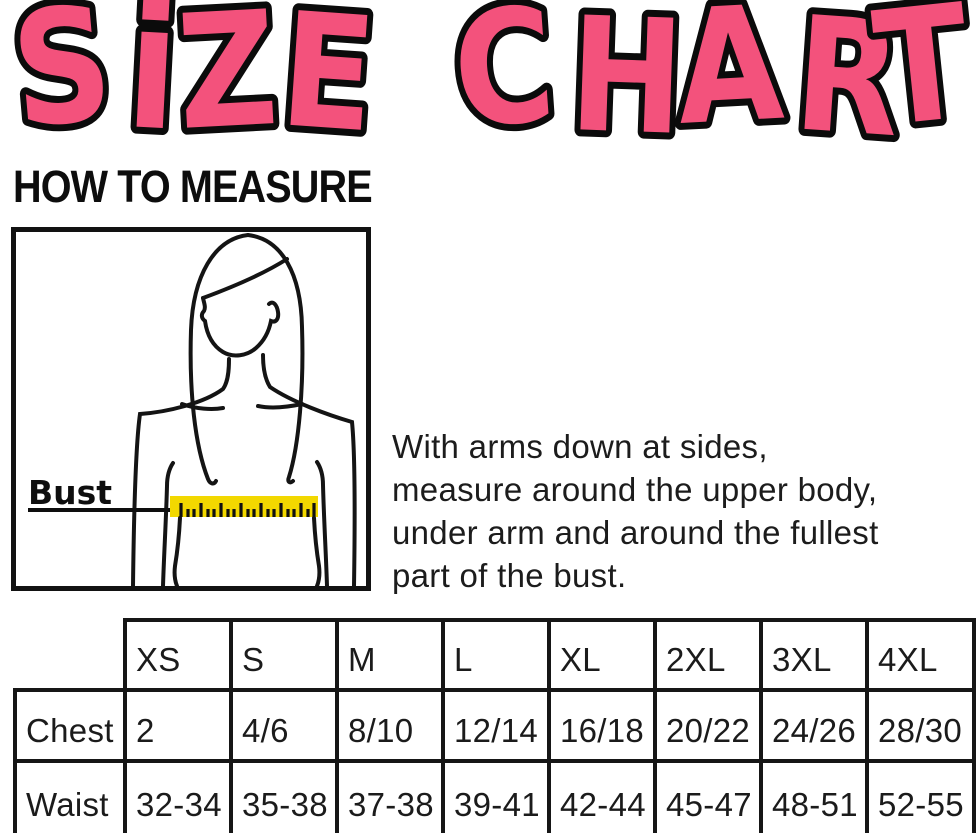 This screenshot has width=978, height=833. Describe the element at coordinates (602, 655) in the screenshot. I see `size-col-header: XL` at that location.